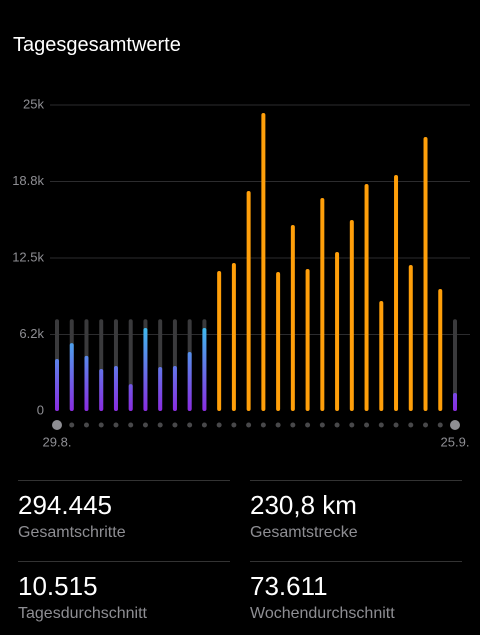 This screenshot has height=635, width=480. What do you see at coordinates (57, 441) in the screenshot?
I see `x-tick-label: 29.8.` at bounding box center [57, 441].